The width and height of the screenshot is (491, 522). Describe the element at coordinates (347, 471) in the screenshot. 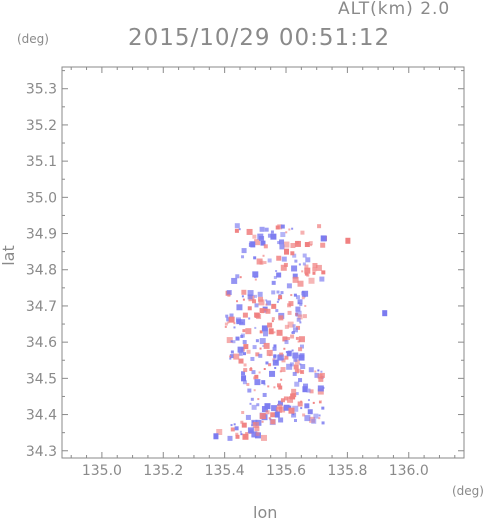

I see `x-tick-label: 135.8` at that location.